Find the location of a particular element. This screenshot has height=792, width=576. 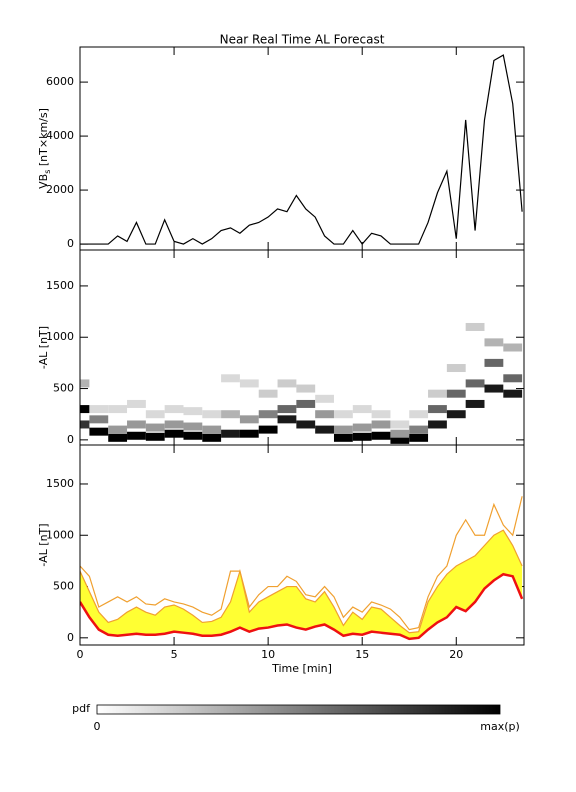

x-axis-label: Time [min] is located at coordinates (301, 668).